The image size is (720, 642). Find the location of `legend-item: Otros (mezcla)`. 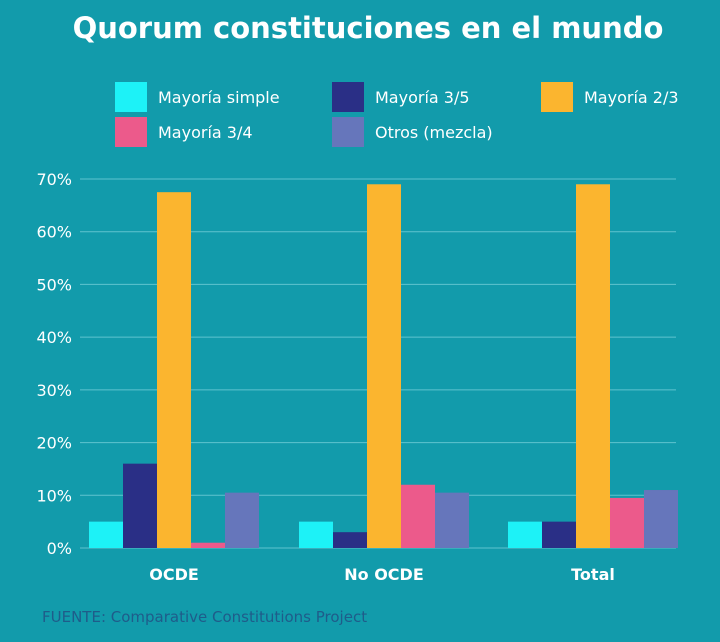

legend-item: Otros (mezcla) is located at coordinates (412, 132).